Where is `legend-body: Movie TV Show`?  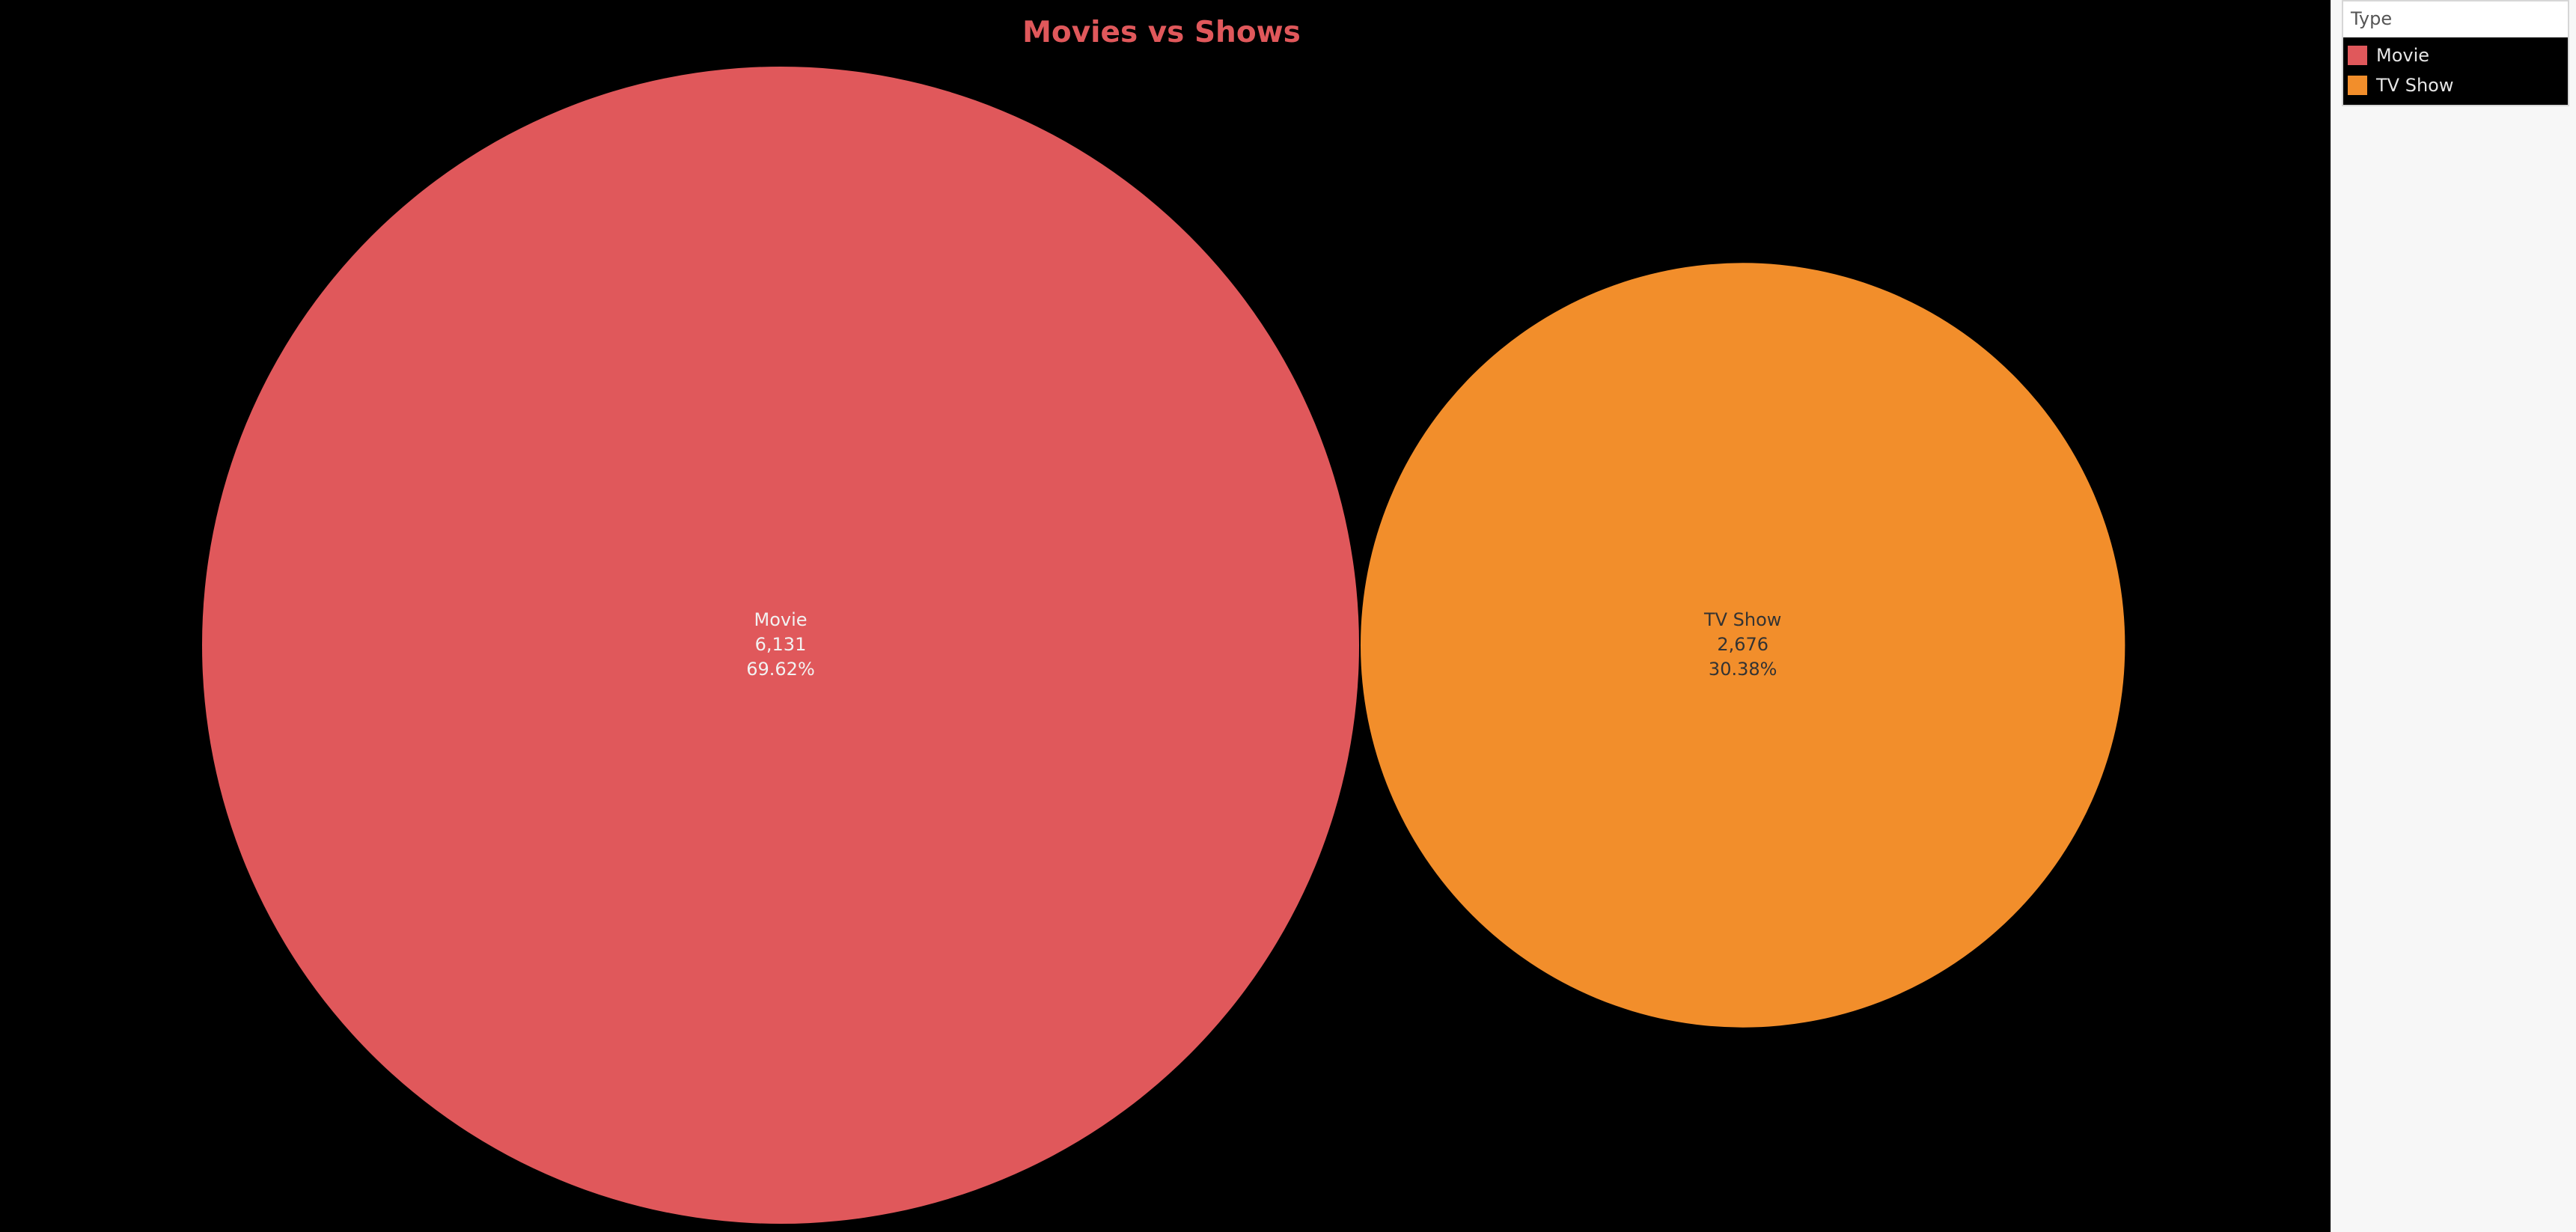
legend-body: Movie TV Show is located at coordinates (2455, 71).